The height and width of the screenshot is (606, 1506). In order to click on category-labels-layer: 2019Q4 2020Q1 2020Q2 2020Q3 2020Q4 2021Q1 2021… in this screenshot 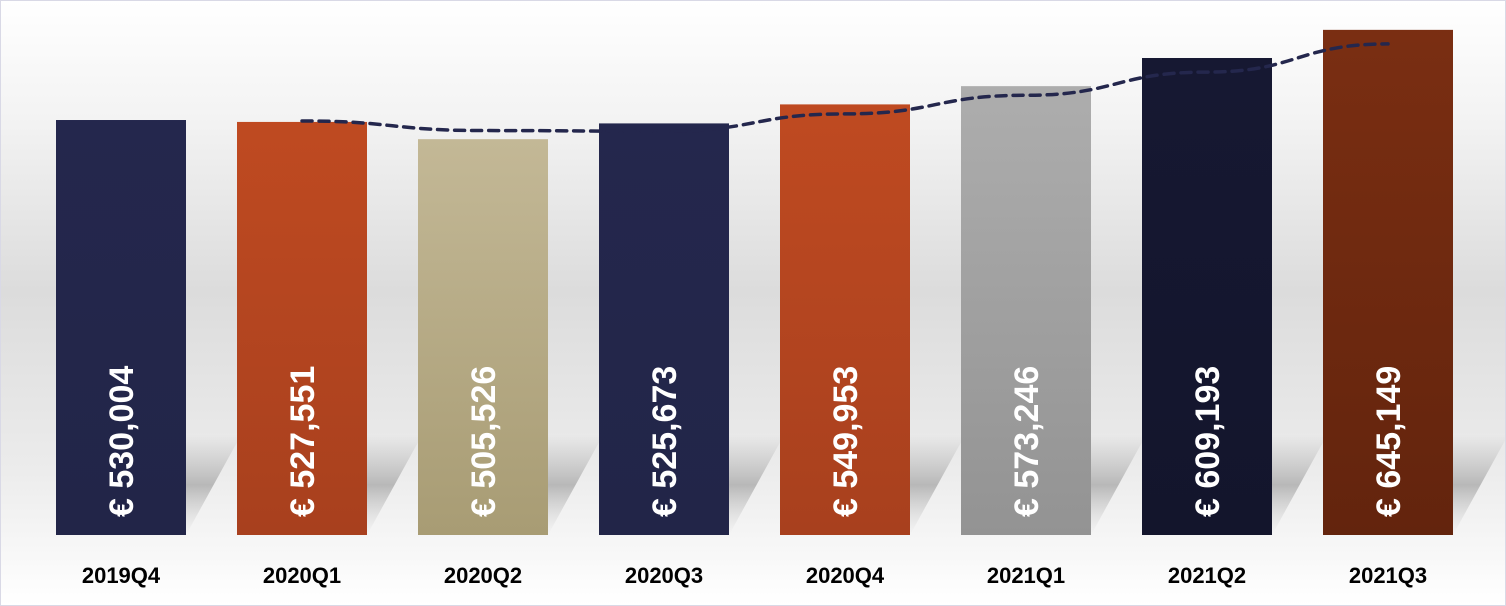, I will do `click(754, 575)`.